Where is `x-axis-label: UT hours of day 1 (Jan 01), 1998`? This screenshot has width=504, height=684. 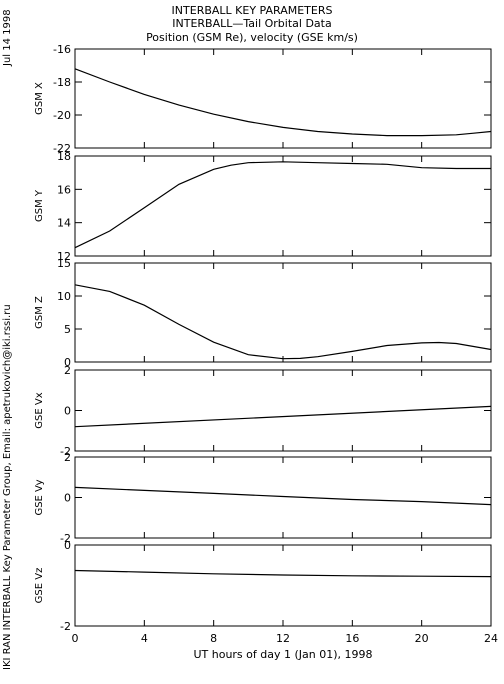 x-axis-label: UT hours of day 1 (Jan 01), 1998 is located at coordinates (282, 654).